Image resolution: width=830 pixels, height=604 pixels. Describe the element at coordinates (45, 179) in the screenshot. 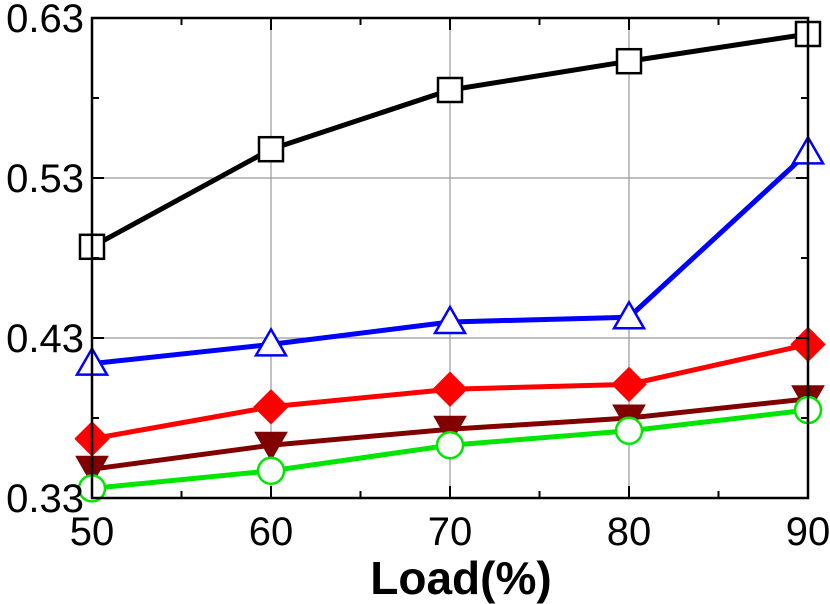

I see `y-tick-label-2: 0.53` at that location.